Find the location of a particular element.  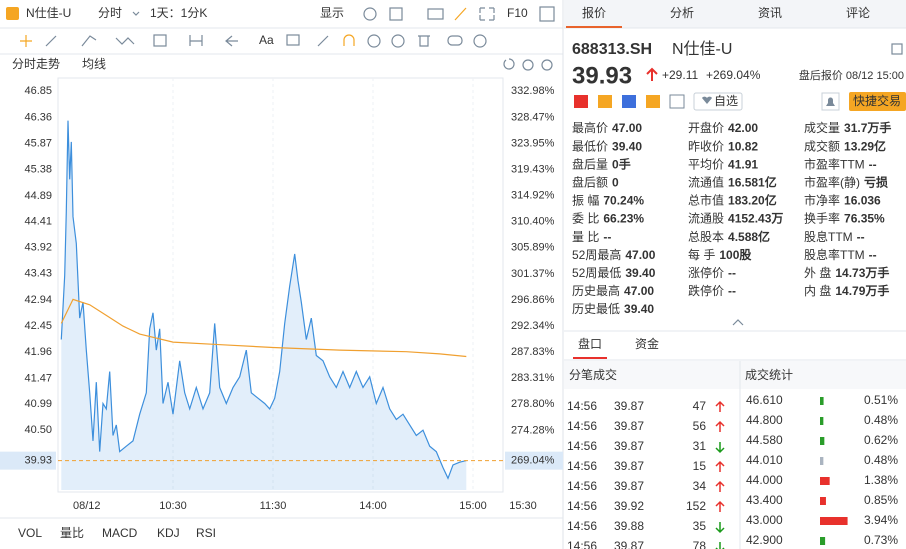

trade-volume: 47 is located at coordinates (700, 406).